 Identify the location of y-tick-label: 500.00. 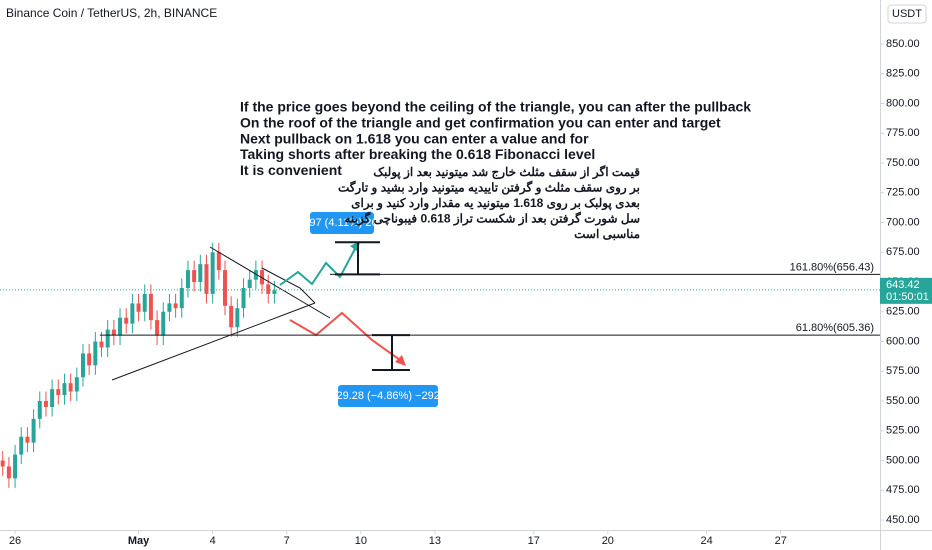
(903, 460).